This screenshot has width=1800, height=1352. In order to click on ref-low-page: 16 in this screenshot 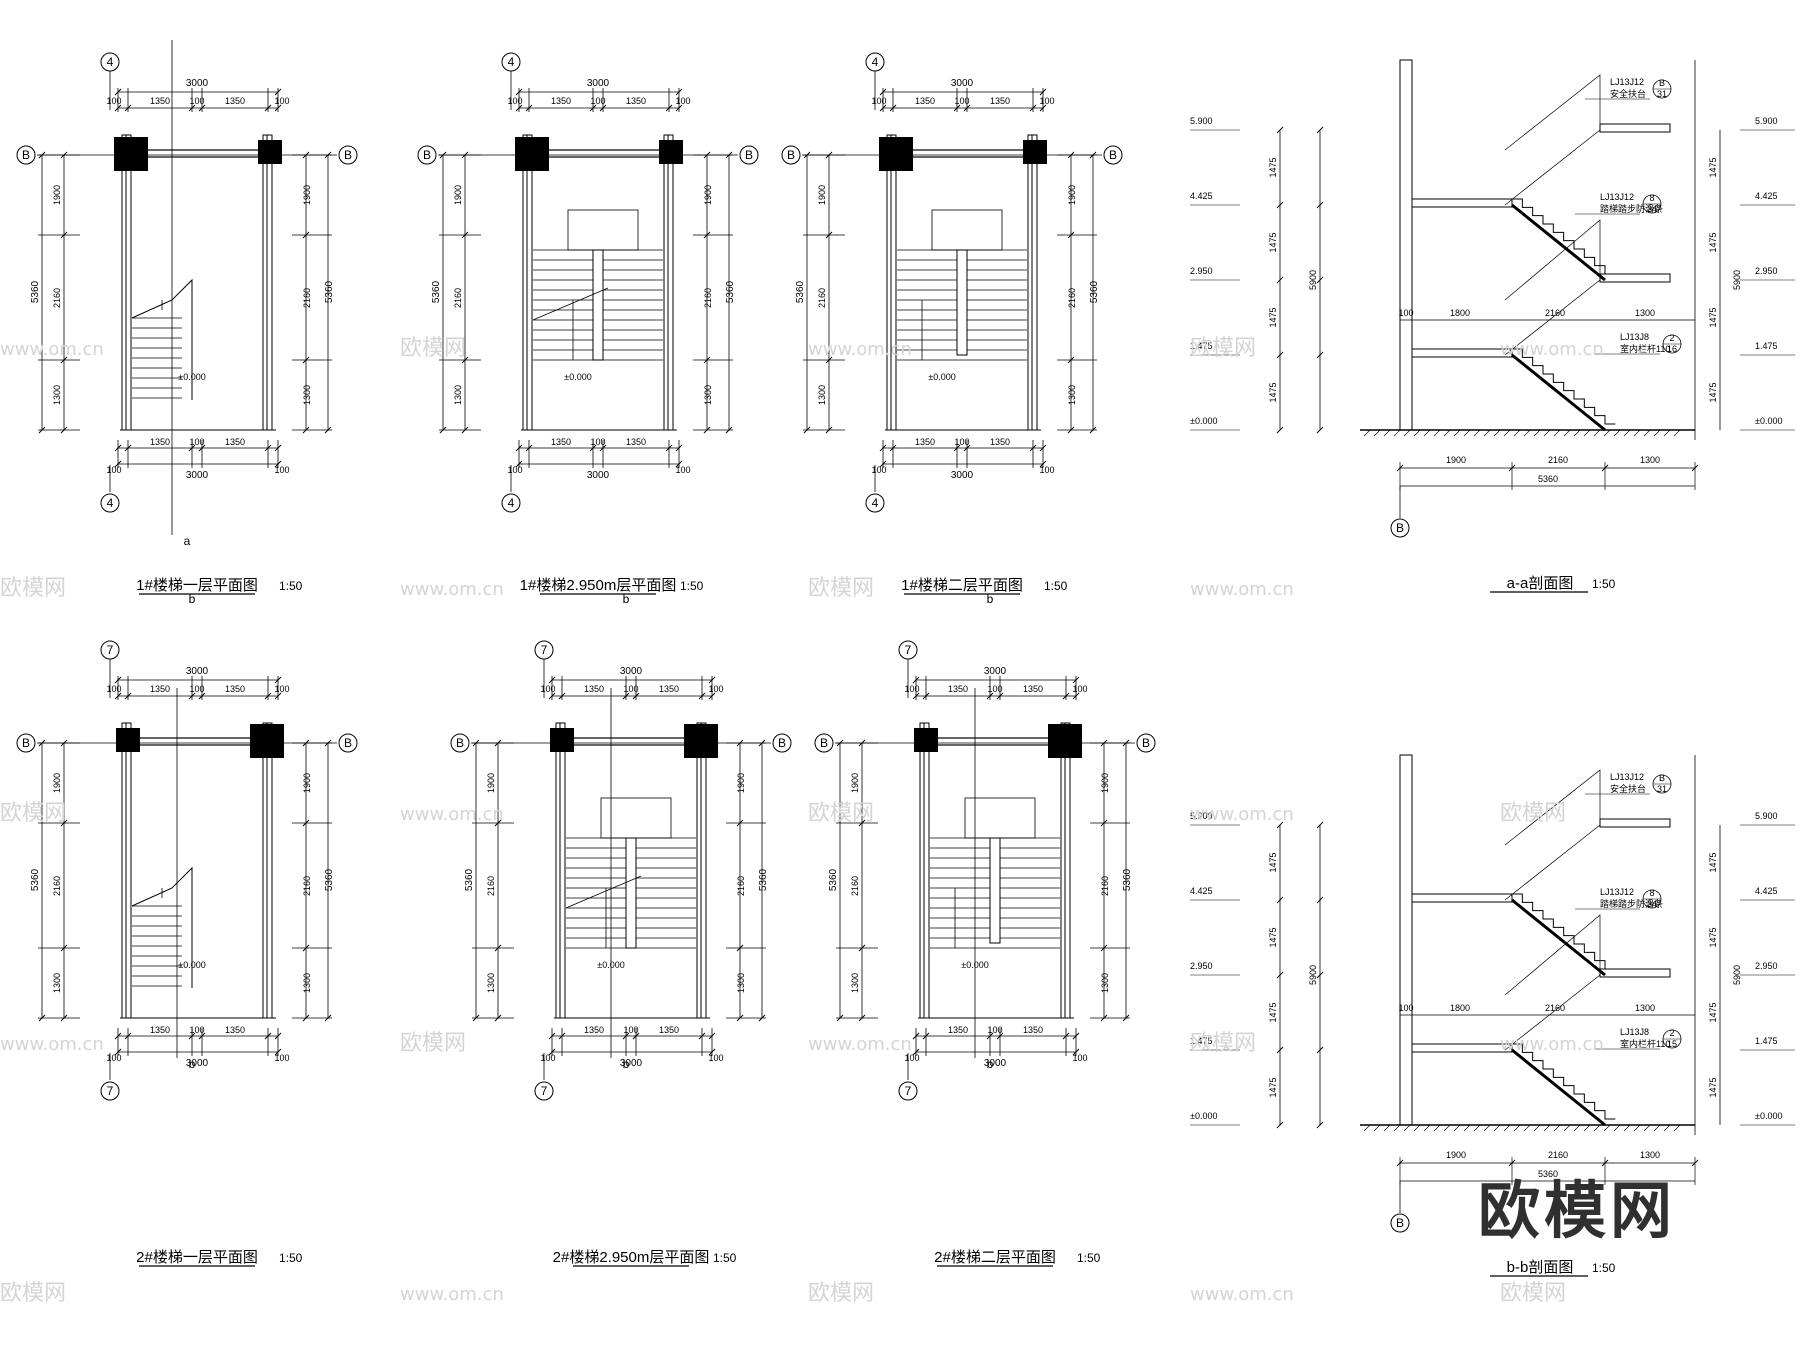, I will do `click(1672, 349)`.